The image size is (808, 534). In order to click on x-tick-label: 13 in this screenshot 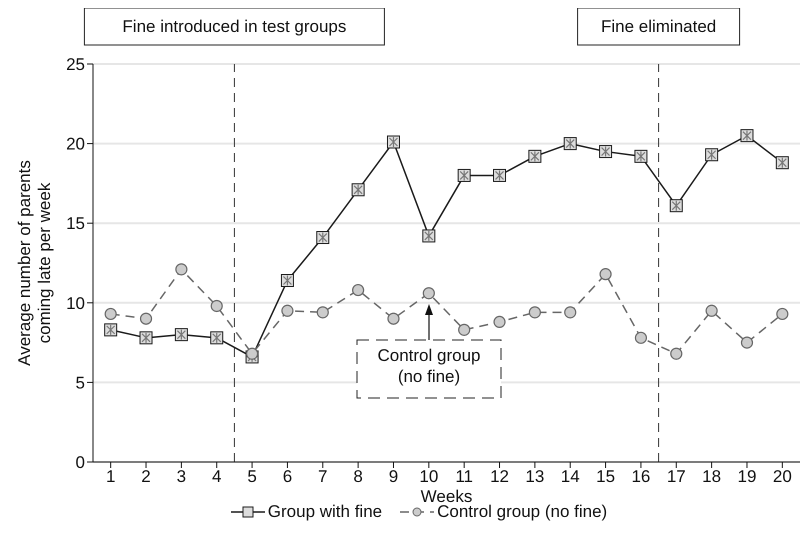, I will do `click(534, 476)`.